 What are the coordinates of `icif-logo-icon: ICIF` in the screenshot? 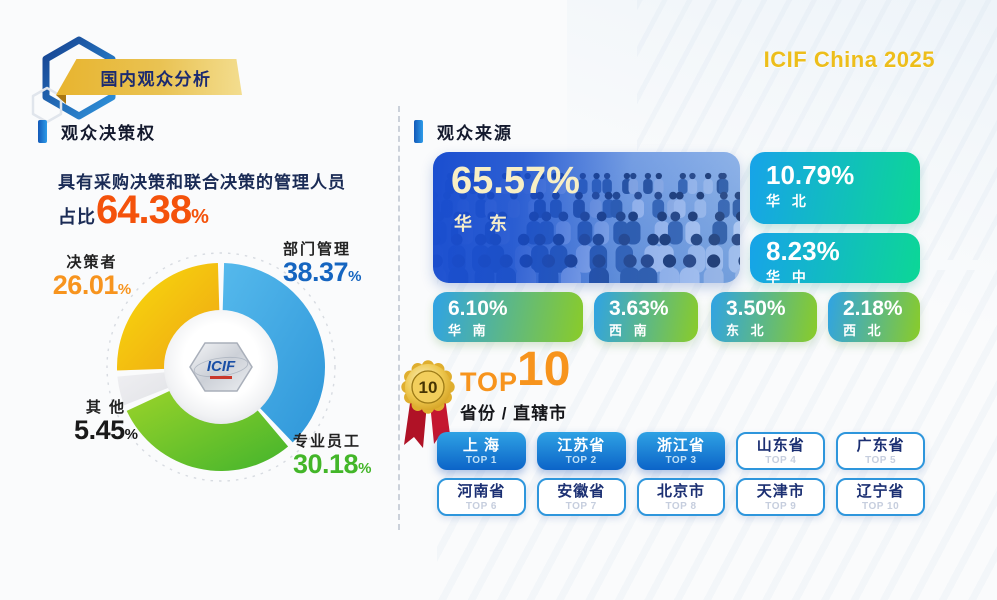 It's located at (221, 367).